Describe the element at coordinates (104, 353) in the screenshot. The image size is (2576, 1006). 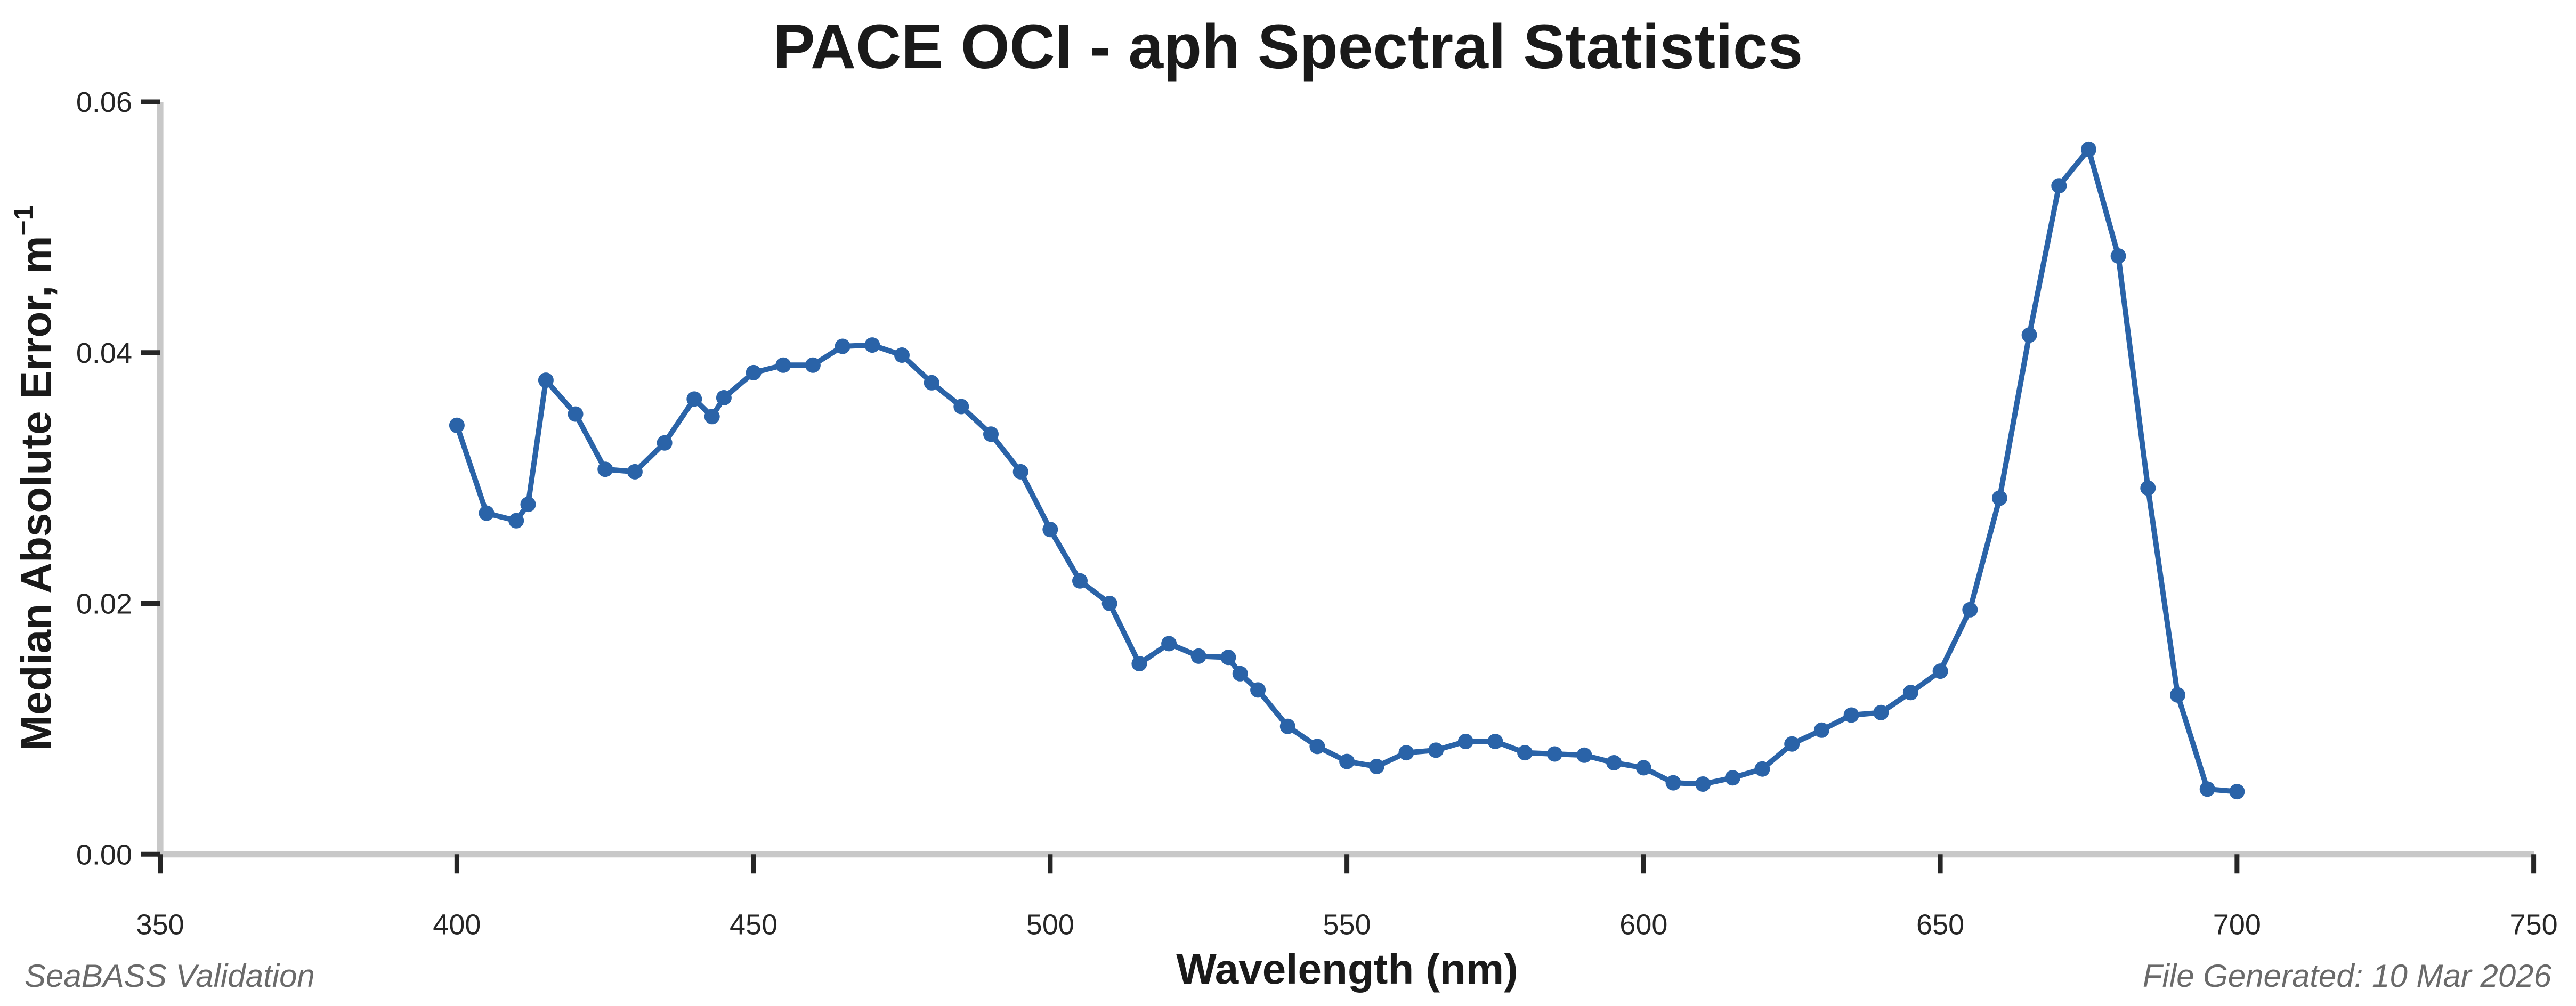
I see `y-tick-label: 0.04` at that location.